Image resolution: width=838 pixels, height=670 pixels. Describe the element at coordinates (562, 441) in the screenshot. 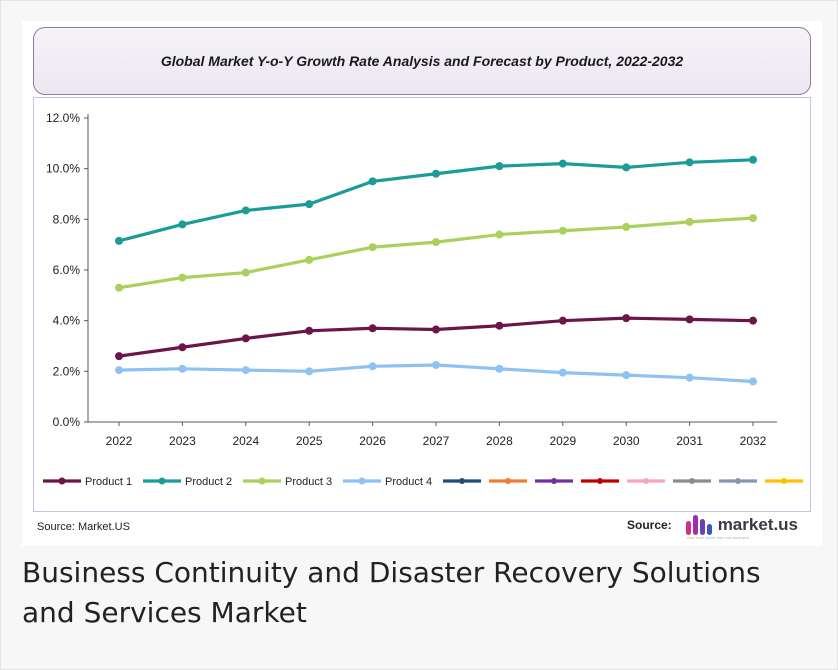

I see `x-tick-label: 2029` at that location.